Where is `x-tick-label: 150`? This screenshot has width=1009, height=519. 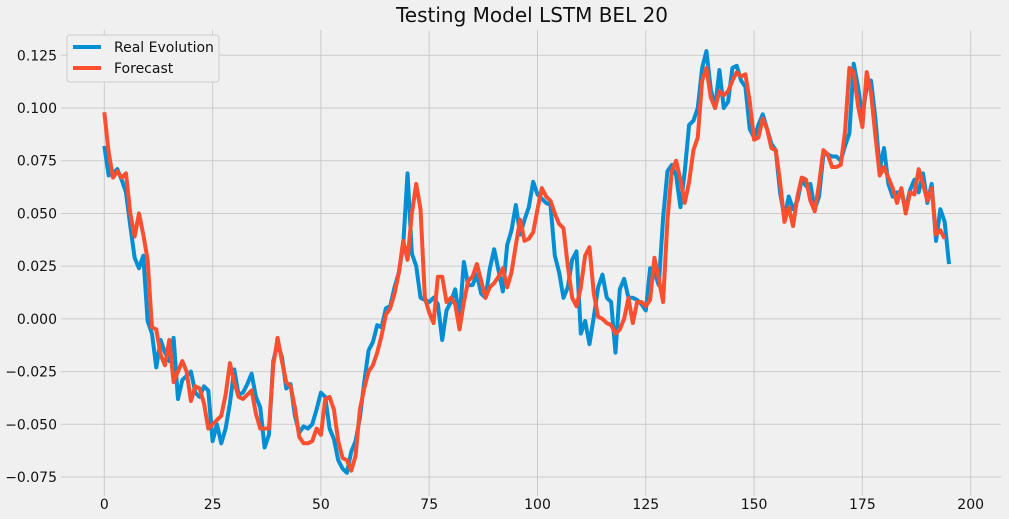 x-tick-label: 150 is located at coordinates (754, 505).